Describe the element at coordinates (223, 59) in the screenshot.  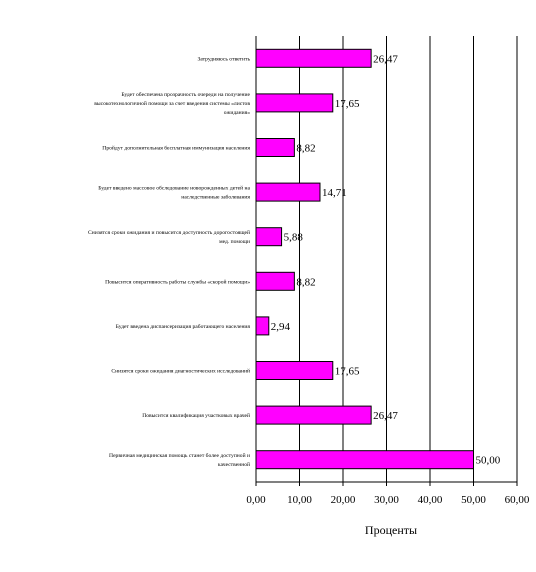
I see `category-label: Затрудняюсь ответить` at that location.